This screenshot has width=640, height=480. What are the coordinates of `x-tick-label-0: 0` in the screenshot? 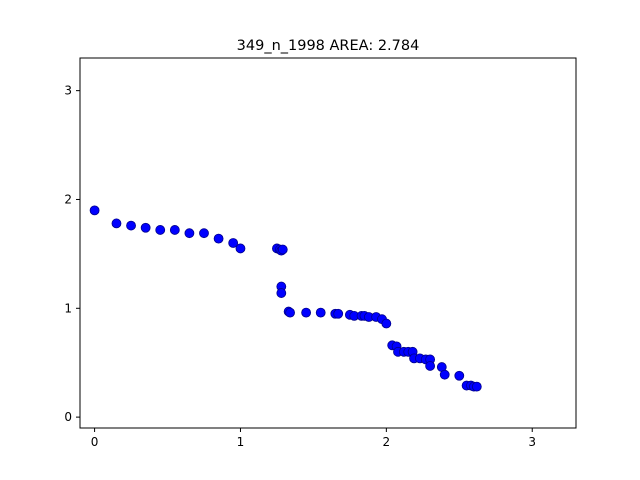 It's located at (95, 442).